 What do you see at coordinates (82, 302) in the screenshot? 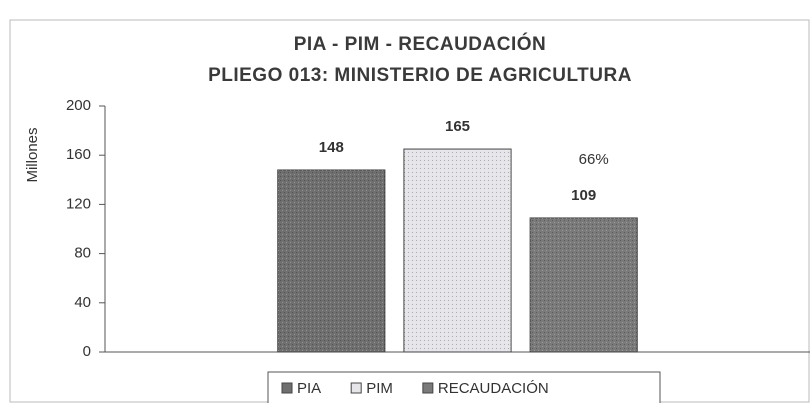
I see `y-tick-label: 40` at bounding box center [82, 302].